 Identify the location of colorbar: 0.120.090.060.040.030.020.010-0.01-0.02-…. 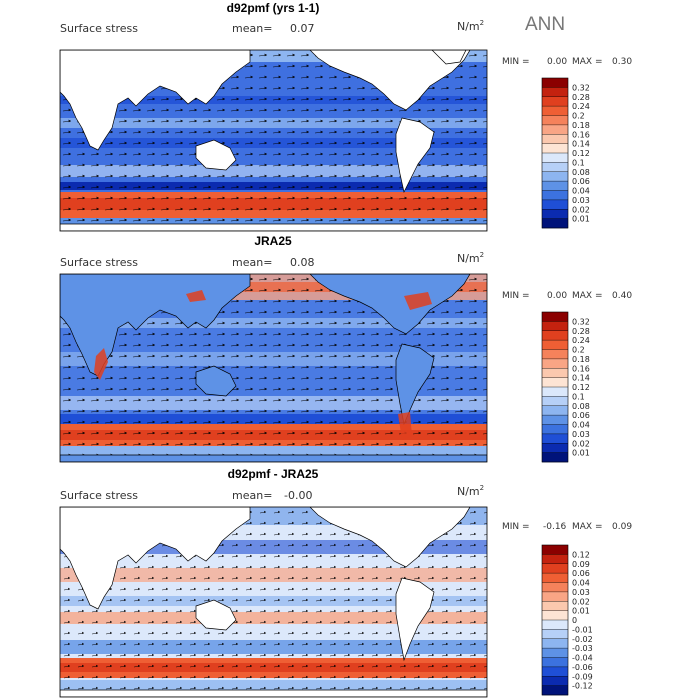
(567, 620).